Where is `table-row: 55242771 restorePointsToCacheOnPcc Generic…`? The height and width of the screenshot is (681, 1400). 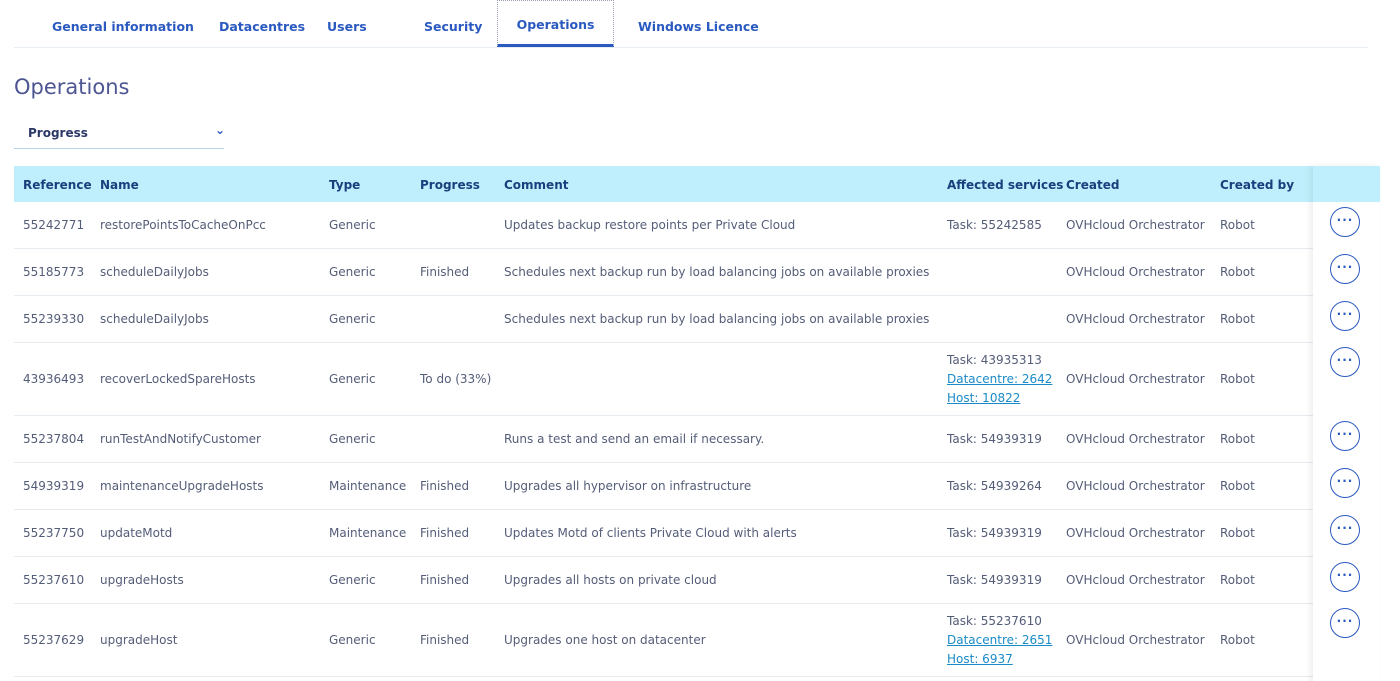 table-row: 55242771 restorePointsToCacheOnPcc Generic… is located at coordinates (664, 225).